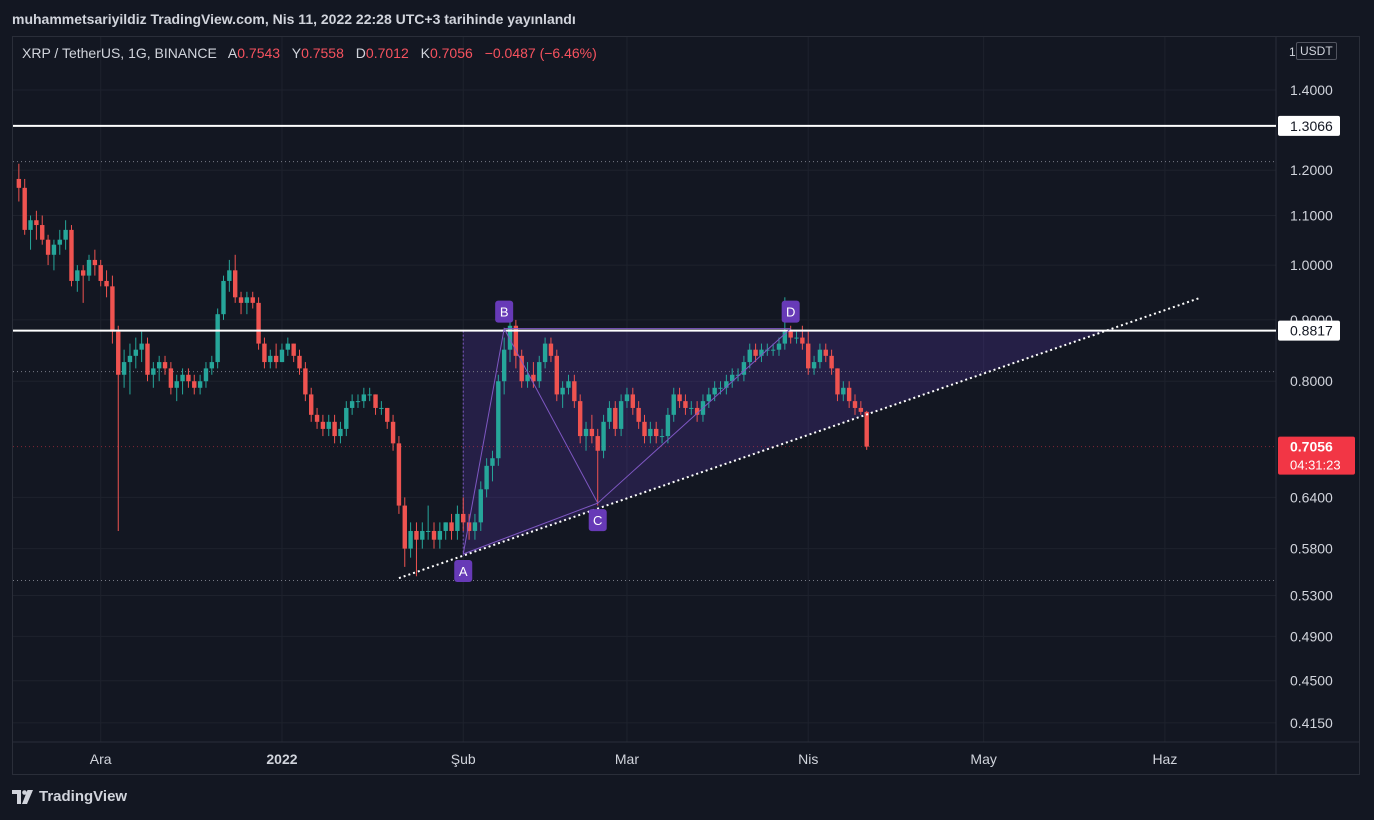 This screenshot has height=820, width=1374. What do you see at coordinates (1316, 51) in the screenshot?
I see `currency-unit-button: USDT` at bounding box center [1316, 51].